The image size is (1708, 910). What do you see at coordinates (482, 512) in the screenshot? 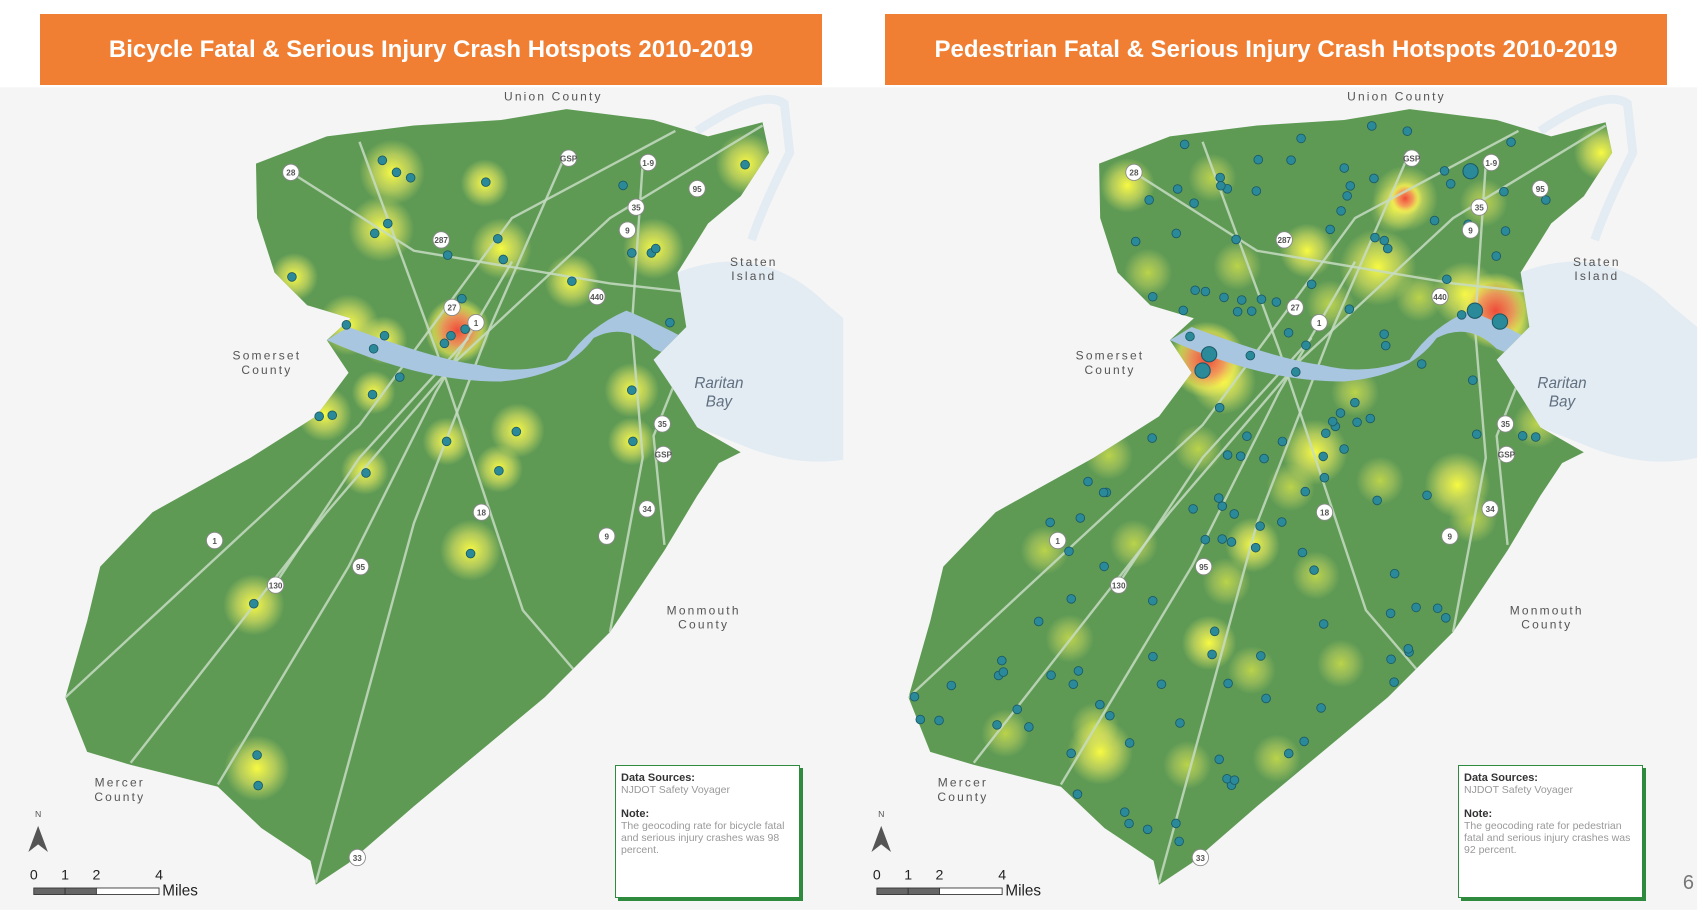
I see `route-label: 18` at bounding box center [482, 512].